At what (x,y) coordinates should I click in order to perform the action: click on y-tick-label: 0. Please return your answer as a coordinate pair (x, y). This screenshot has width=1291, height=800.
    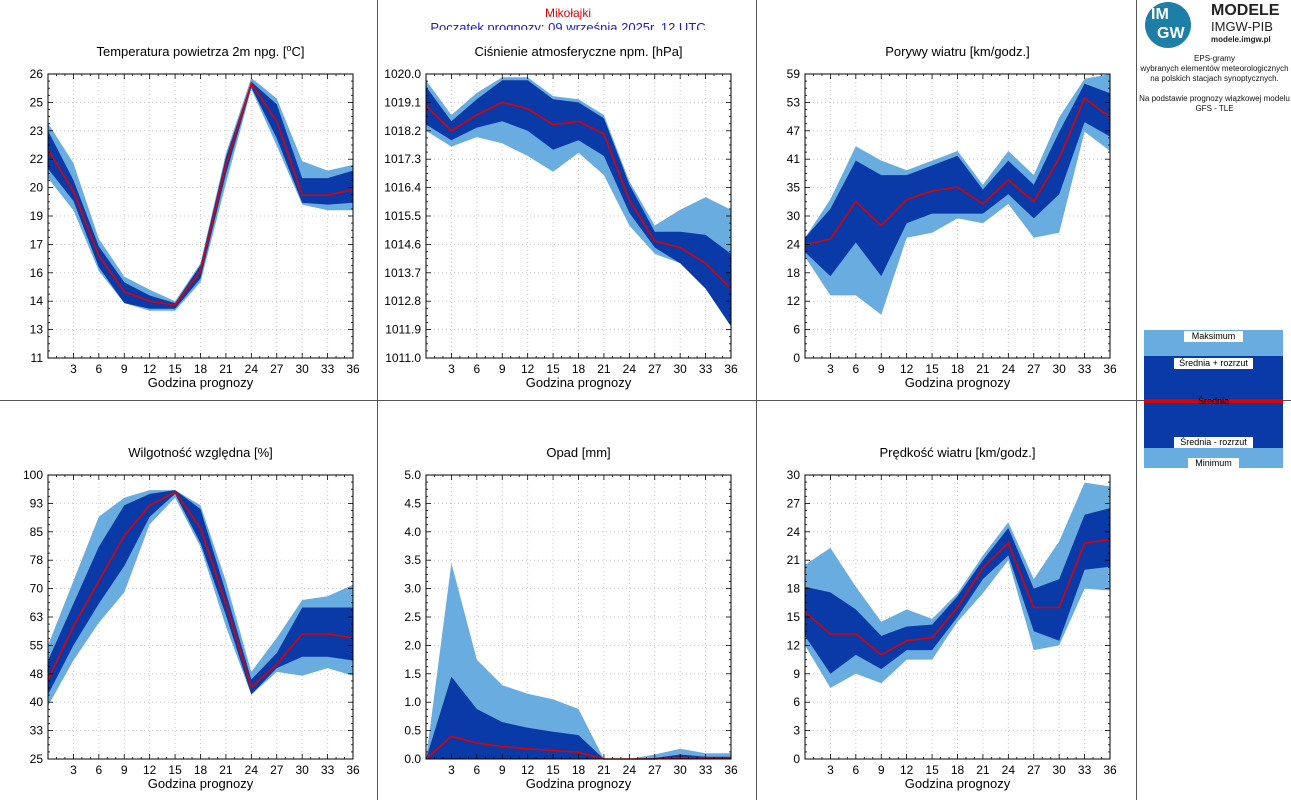
    Looking at the image, I should click on (796, 358).